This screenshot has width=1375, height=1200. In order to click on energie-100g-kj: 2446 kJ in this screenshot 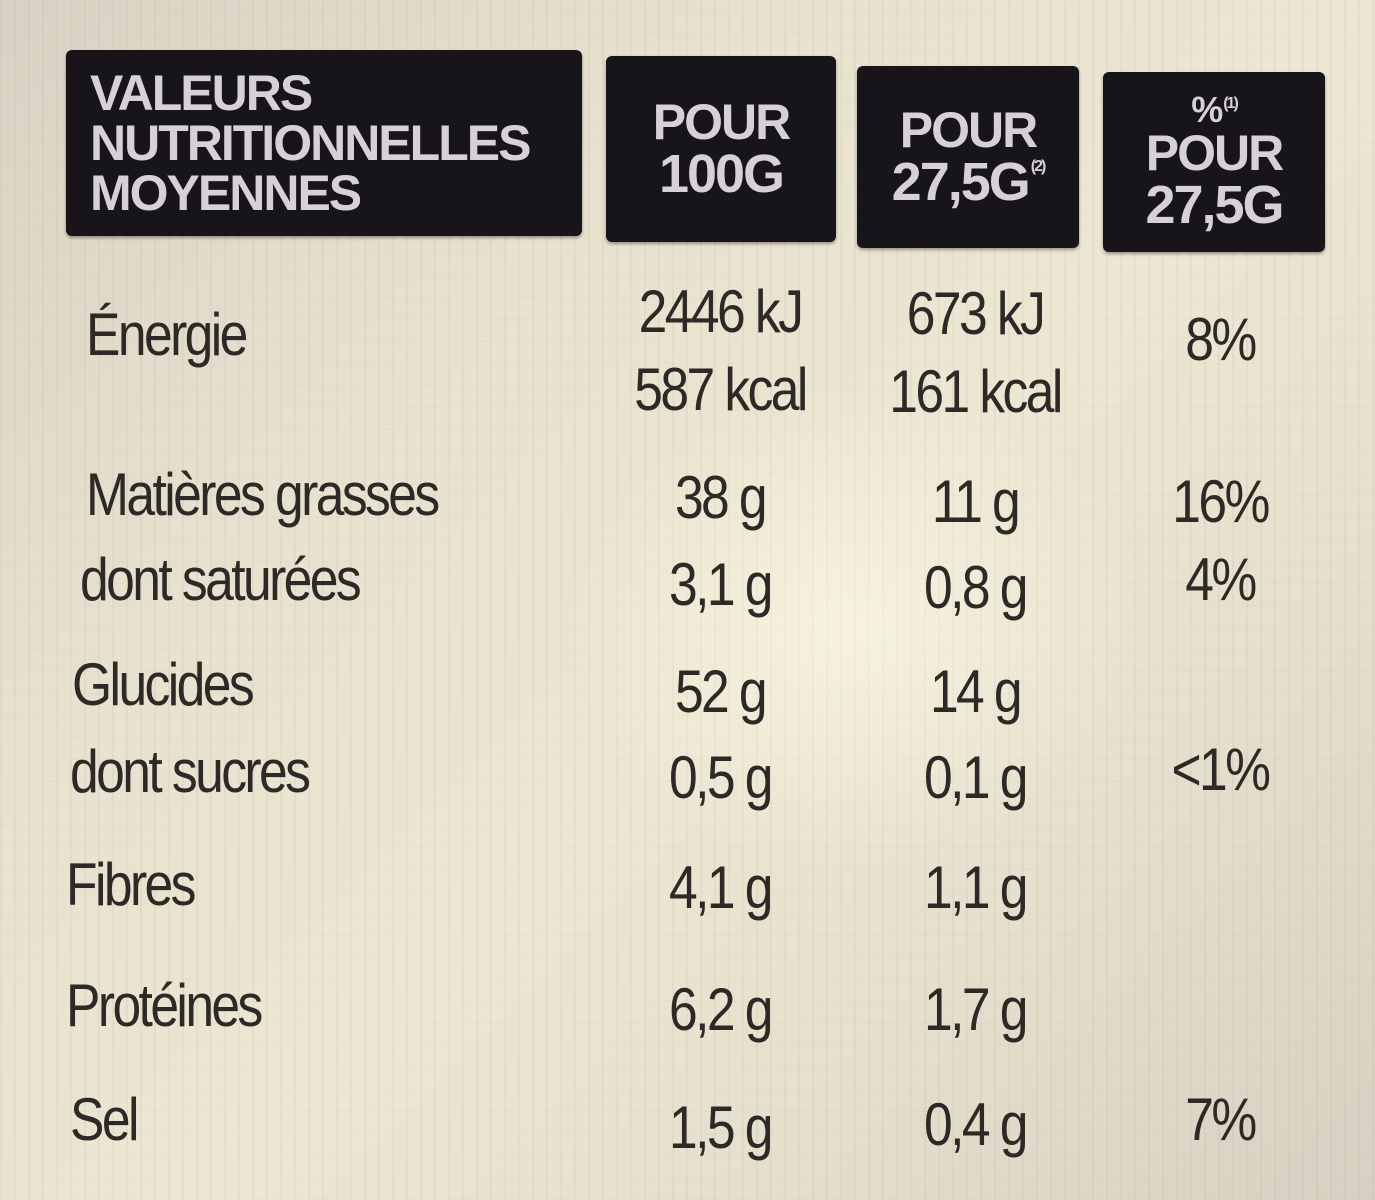, I will do `click(721, 311)`.